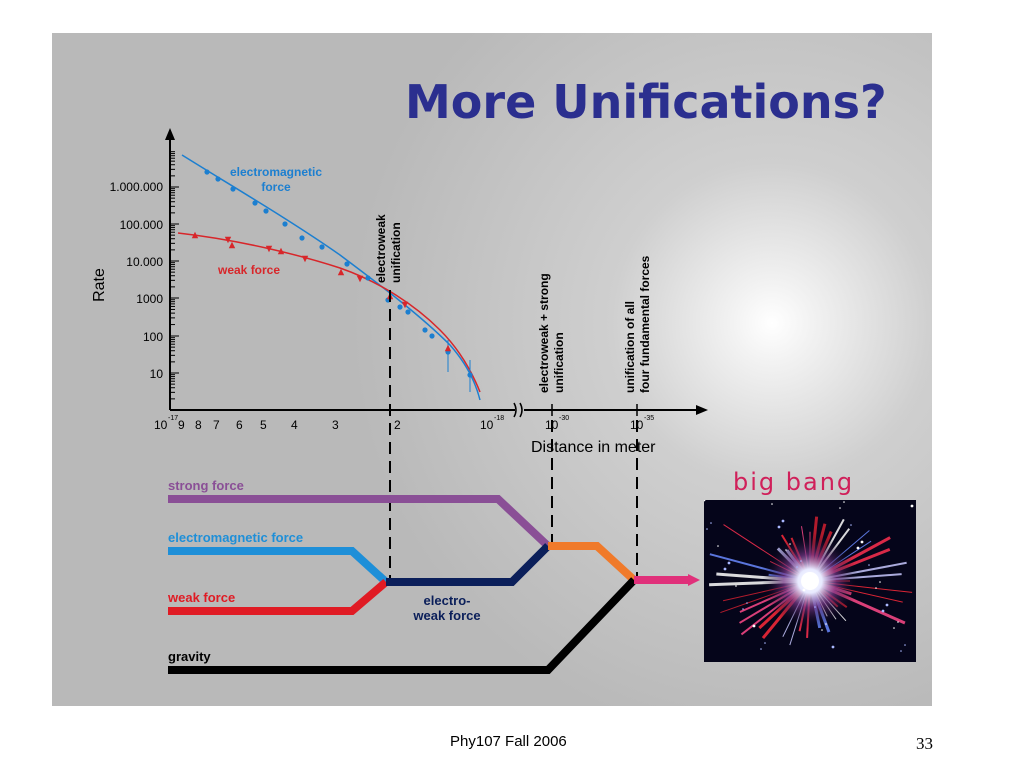 The width and height of the screenshot is (1024, 768). Describe the element at coordinates (201, 597) in the screenshot. I see `weak-force-label: weak force` at that location.